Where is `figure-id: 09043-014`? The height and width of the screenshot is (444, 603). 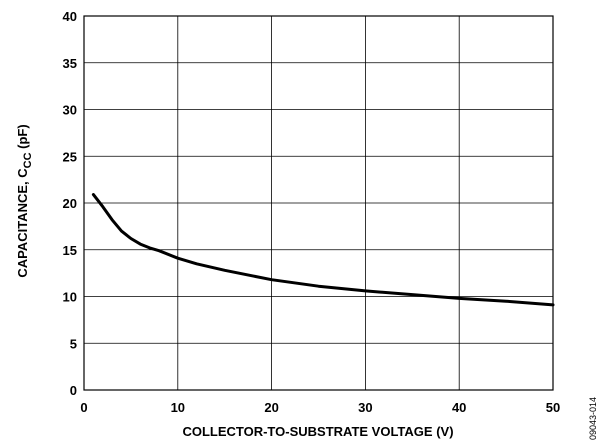
figure-id: 09043-014 is located at coordinates (593, 418).